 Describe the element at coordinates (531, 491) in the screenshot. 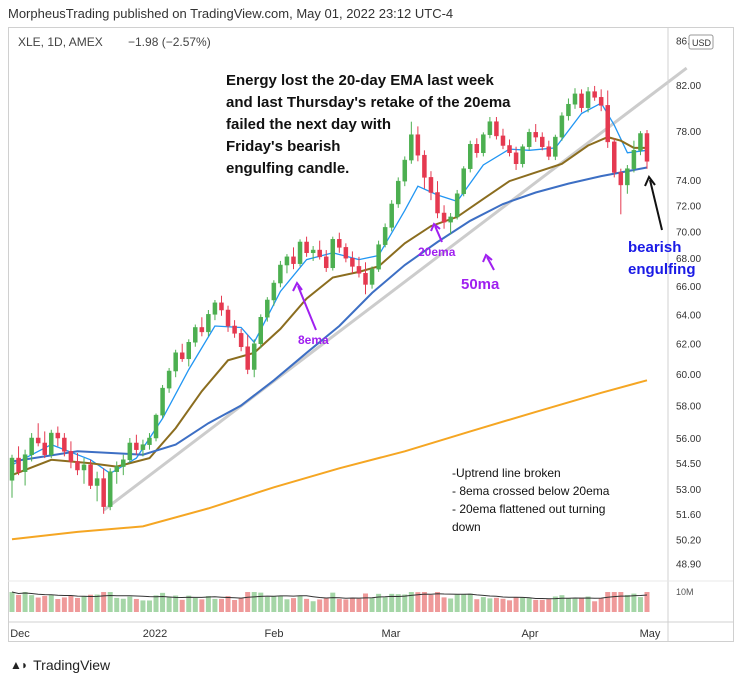

I see `annotation-bullet: - 8ema crossed below 20ema` at that location.